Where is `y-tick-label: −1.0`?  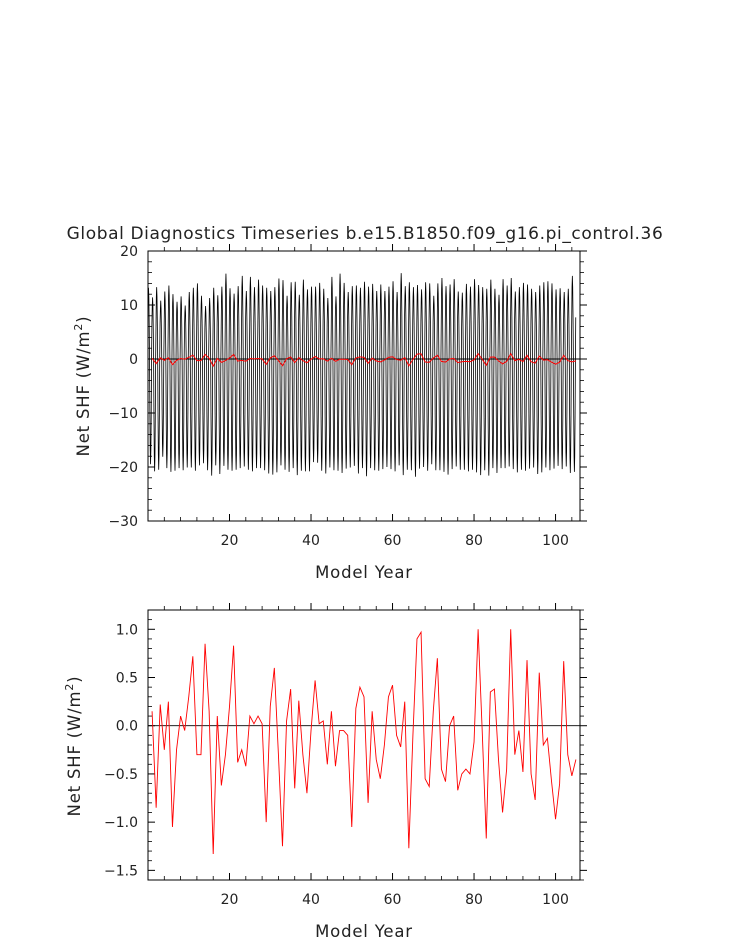 y-tick-label: −1.0 is located at coordinates (121, 823).